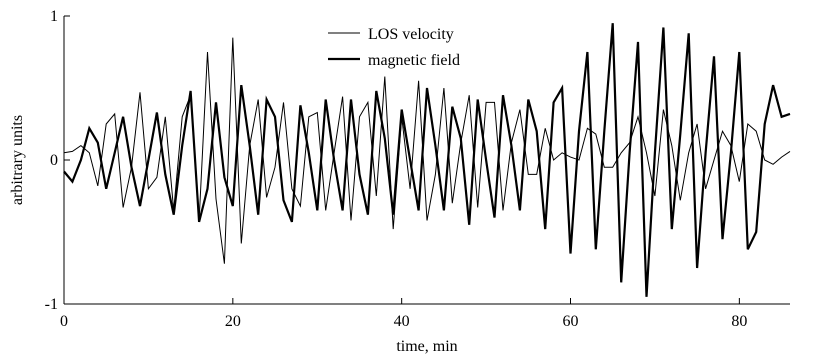 The width and height of the screenshot is (814, 355). Describe the element at coordinates (64, 321) in the screenshot. I see `x-tick-label: 0` at that location.